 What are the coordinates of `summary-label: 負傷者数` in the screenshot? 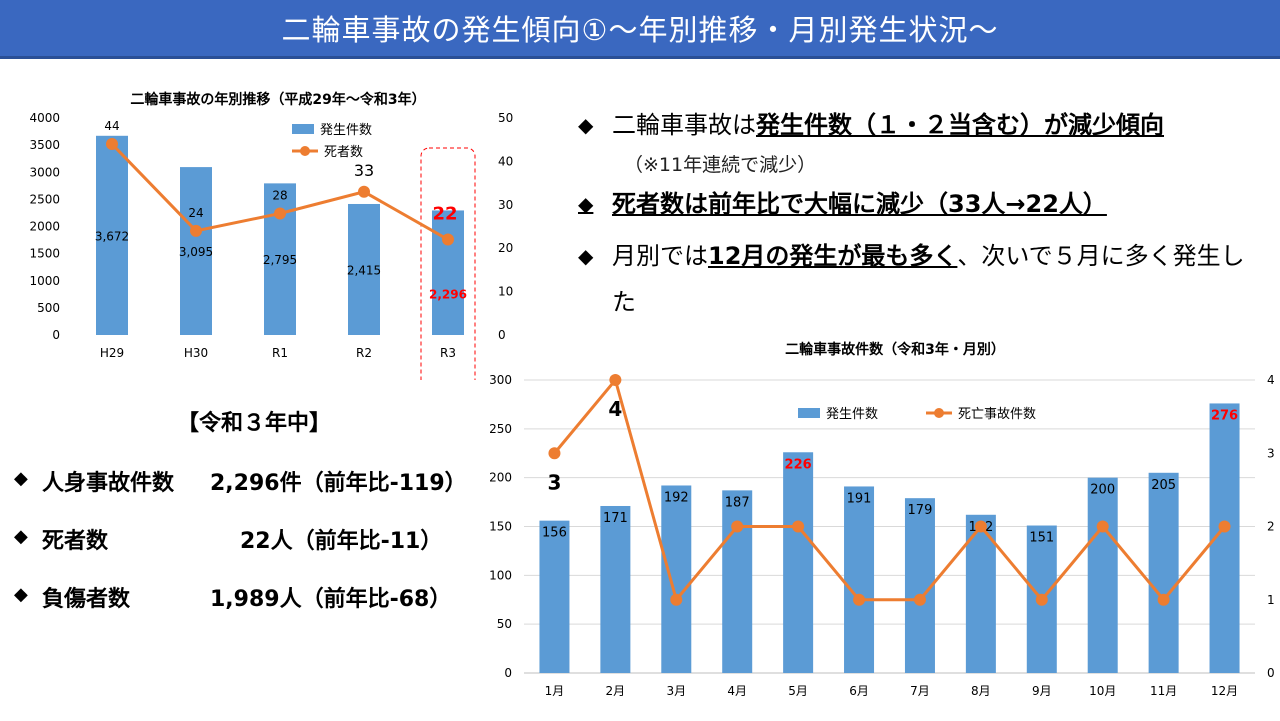 It's located at (86, 599).